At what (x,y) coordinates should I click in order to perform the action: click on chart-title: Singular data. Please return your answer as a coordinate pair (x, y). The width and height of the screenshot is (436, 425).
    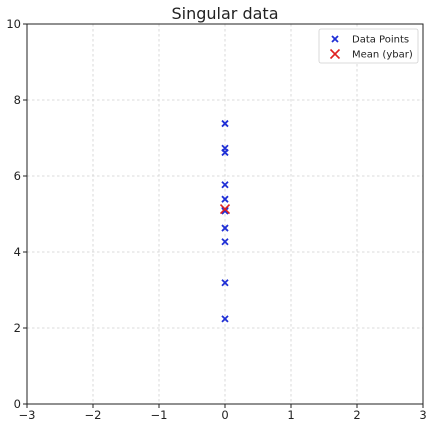
    Looking at the image, I should click on (225, 13).